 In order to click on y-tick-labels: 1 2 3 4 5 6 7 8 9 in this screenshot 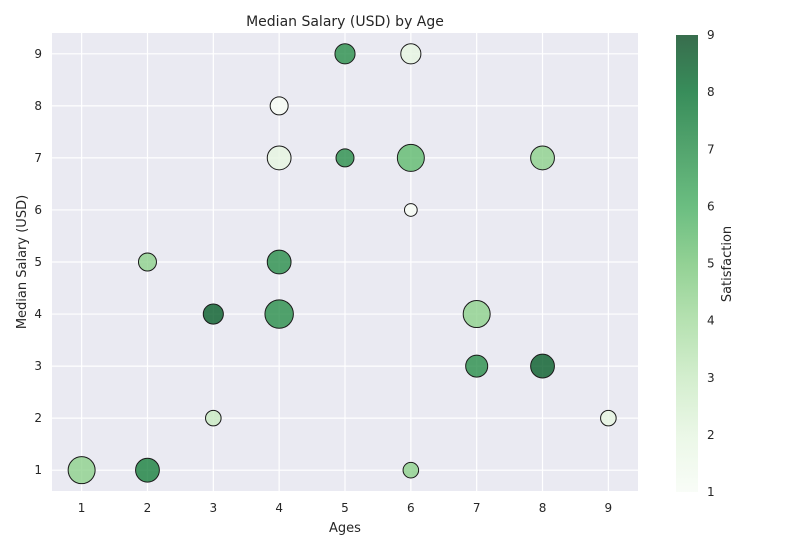, I will do `click(38, 262)`.